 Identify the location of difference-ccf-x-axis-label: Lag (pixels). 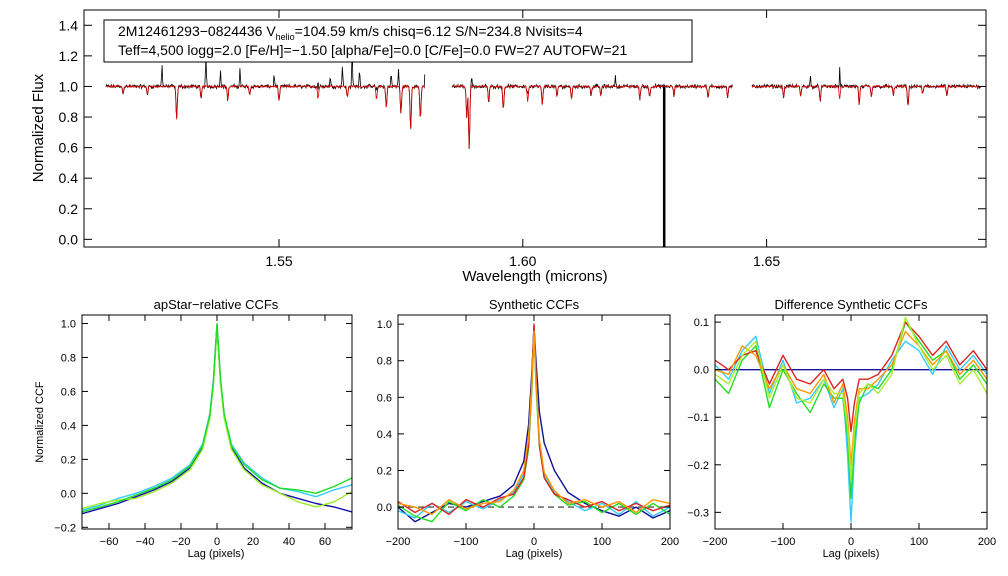
(851, 554).